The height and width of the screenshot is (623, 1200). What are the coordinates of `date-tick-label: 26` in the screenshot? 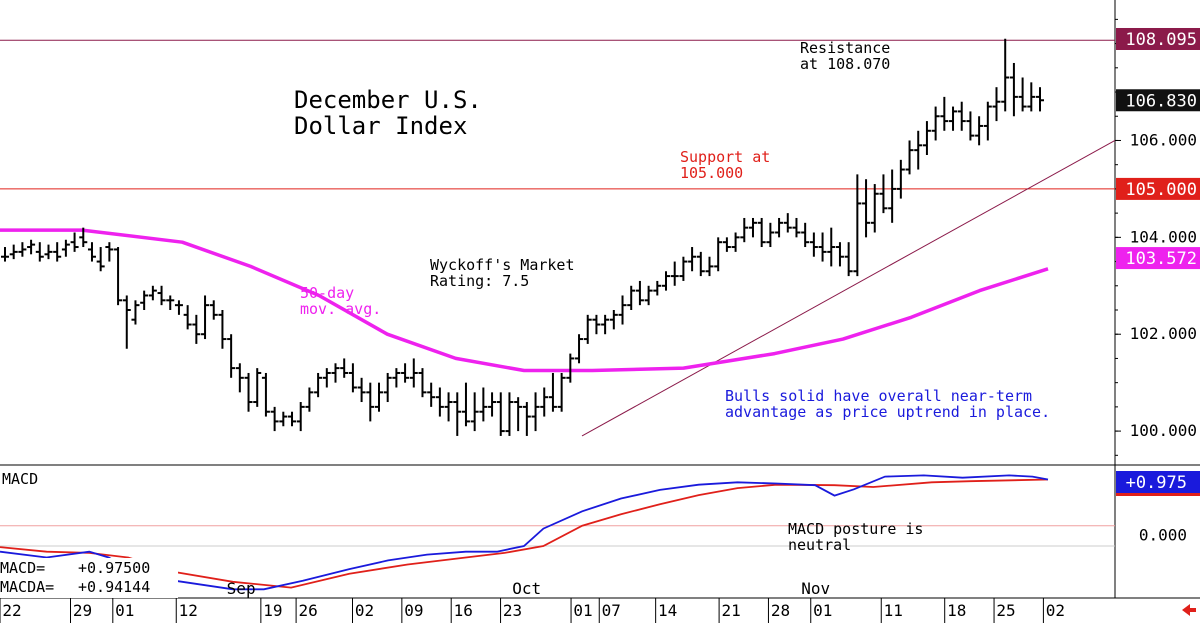 It's located at (307, 610).